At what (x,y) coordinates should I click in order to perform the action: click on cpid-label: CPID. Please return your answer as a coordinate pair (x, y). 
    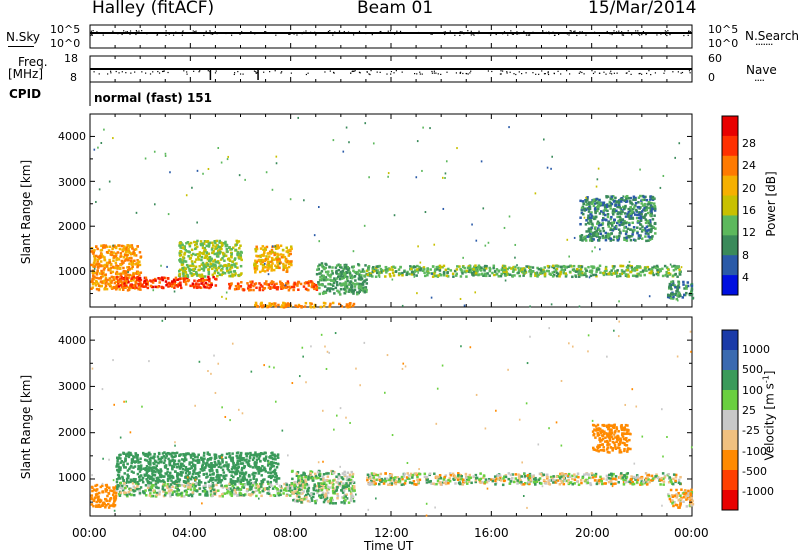
    Looking at the image, I should click on (25, 94).